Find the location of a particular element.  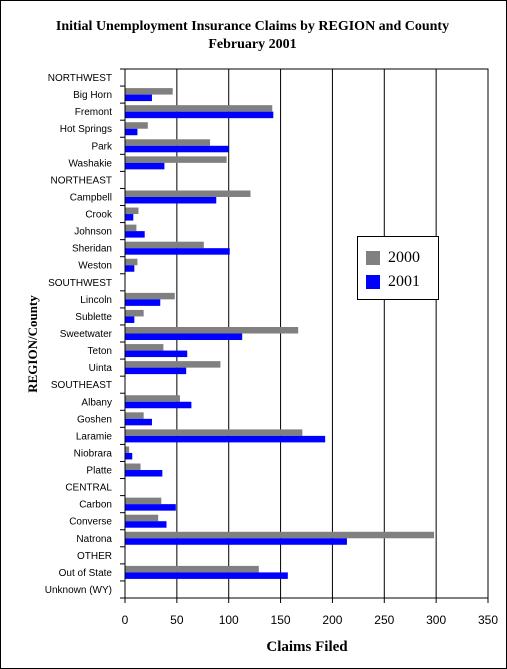

x-tick-label: 0 is located at coordinates (125, 620).